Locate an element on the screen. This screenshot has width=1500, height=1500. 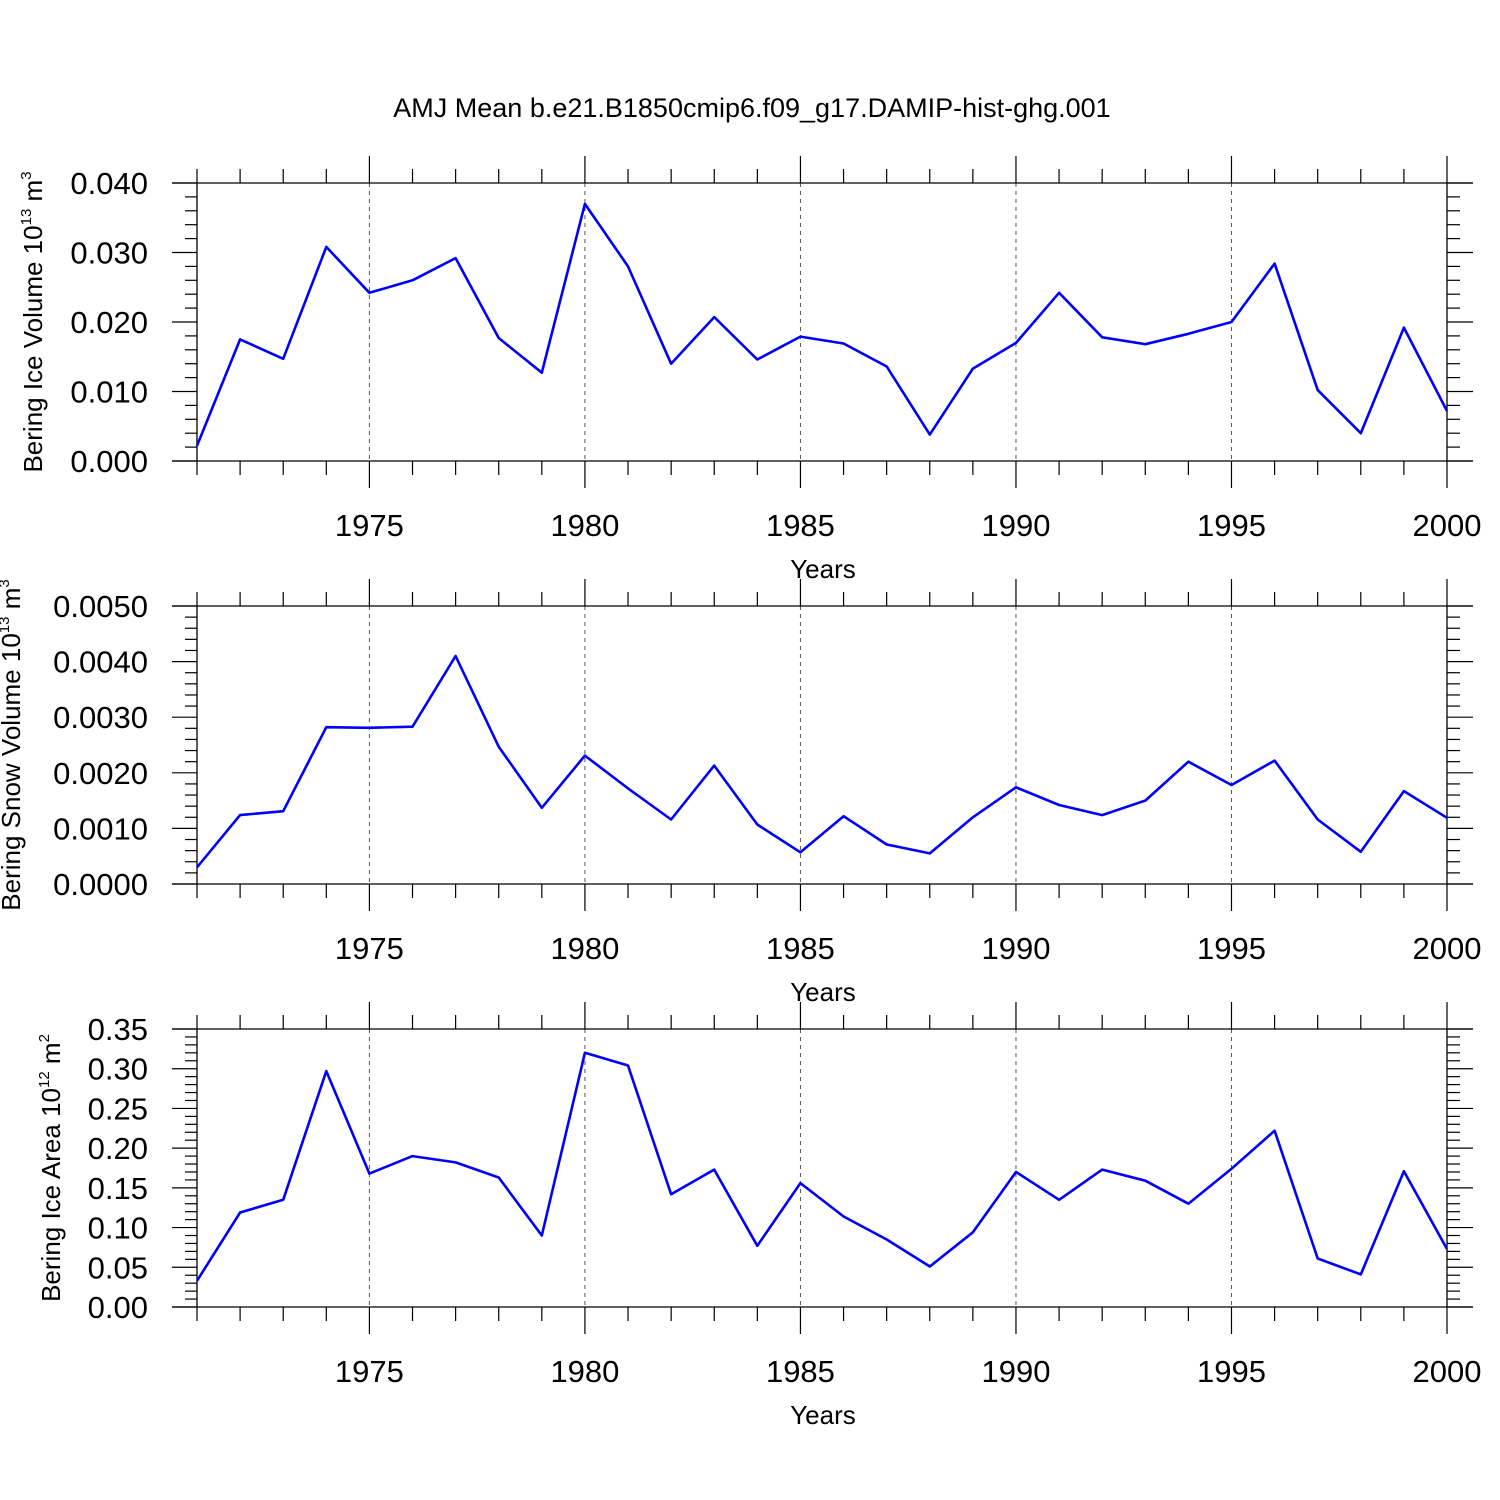
y-tick-label: 0.020 is located at coordinates (109, 322).